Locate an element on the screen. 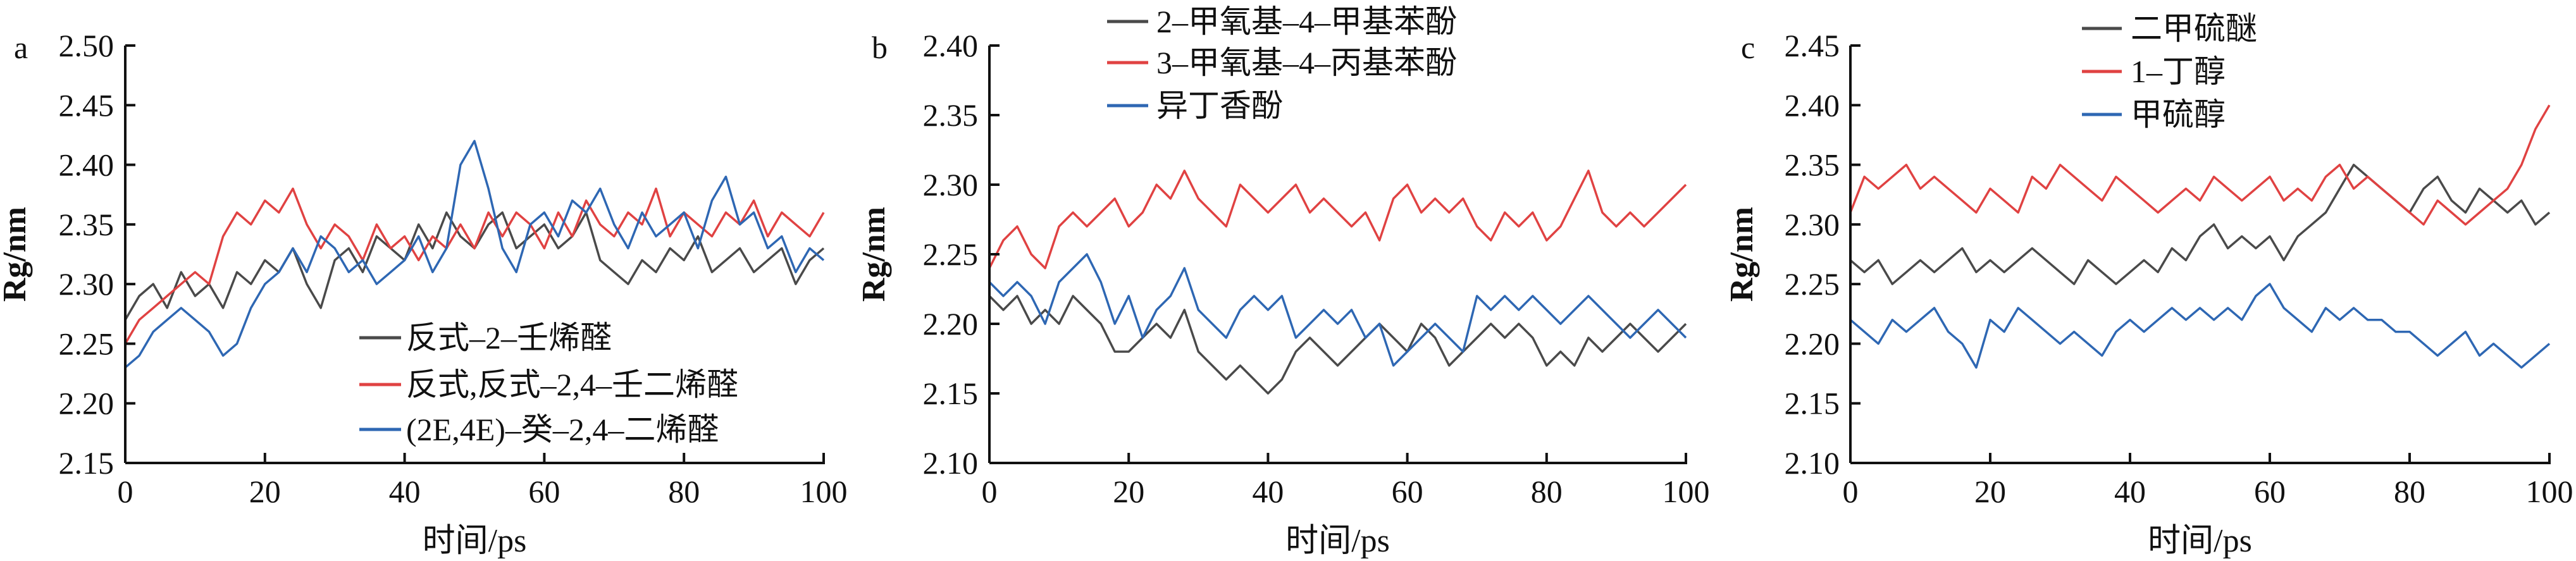 The image size is (2576, 561). legend-label: 甲硫醇 is located at coordinates (2179, 114).